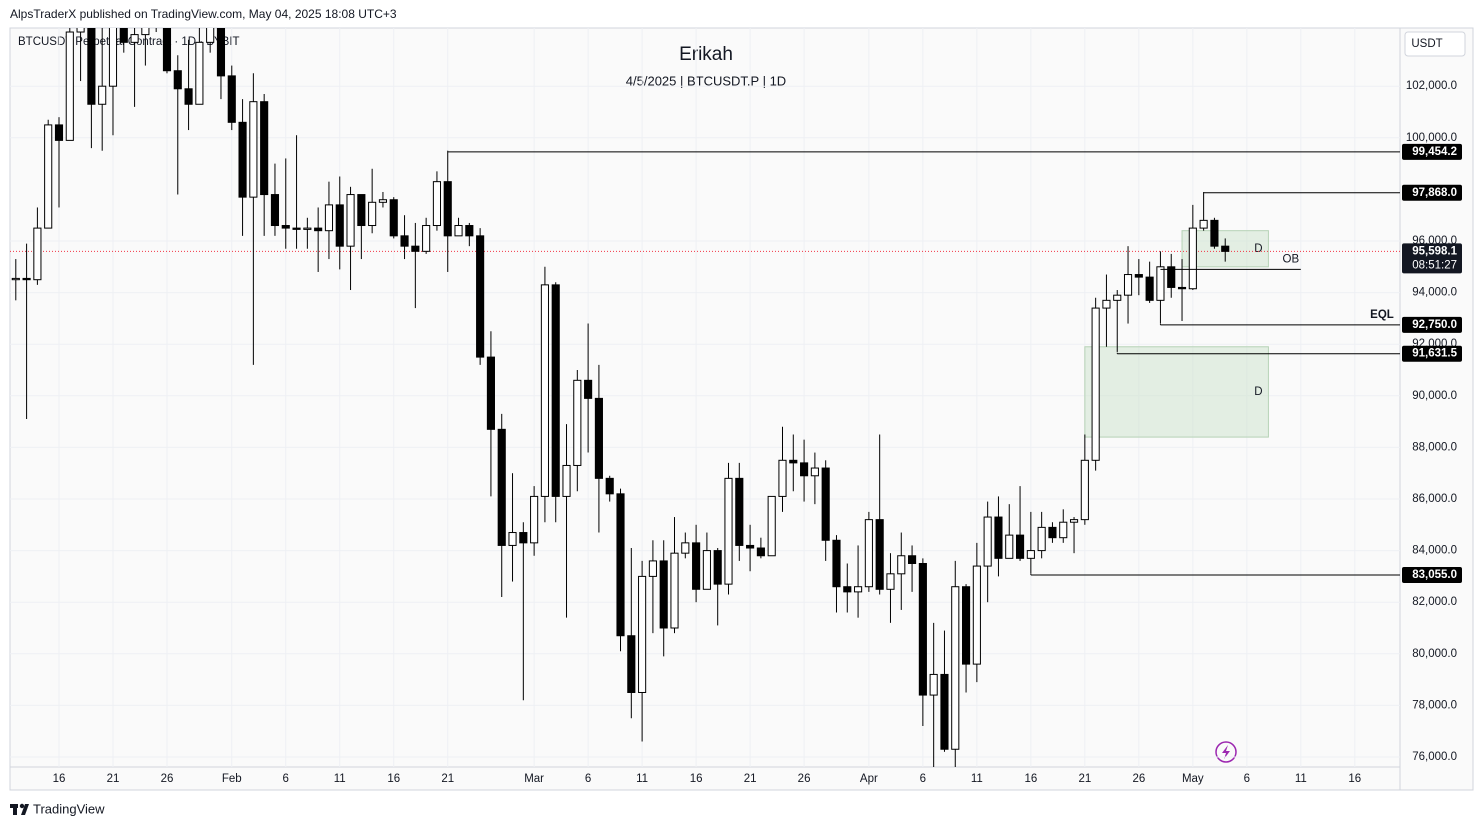 Image resolution: width=1483 pixels, height=828 pixels. What do you see at coordinates (1434, 602) in the screenshot?
I see `y-tick-label: 82,000.0` at bounding box center [1434, 602].